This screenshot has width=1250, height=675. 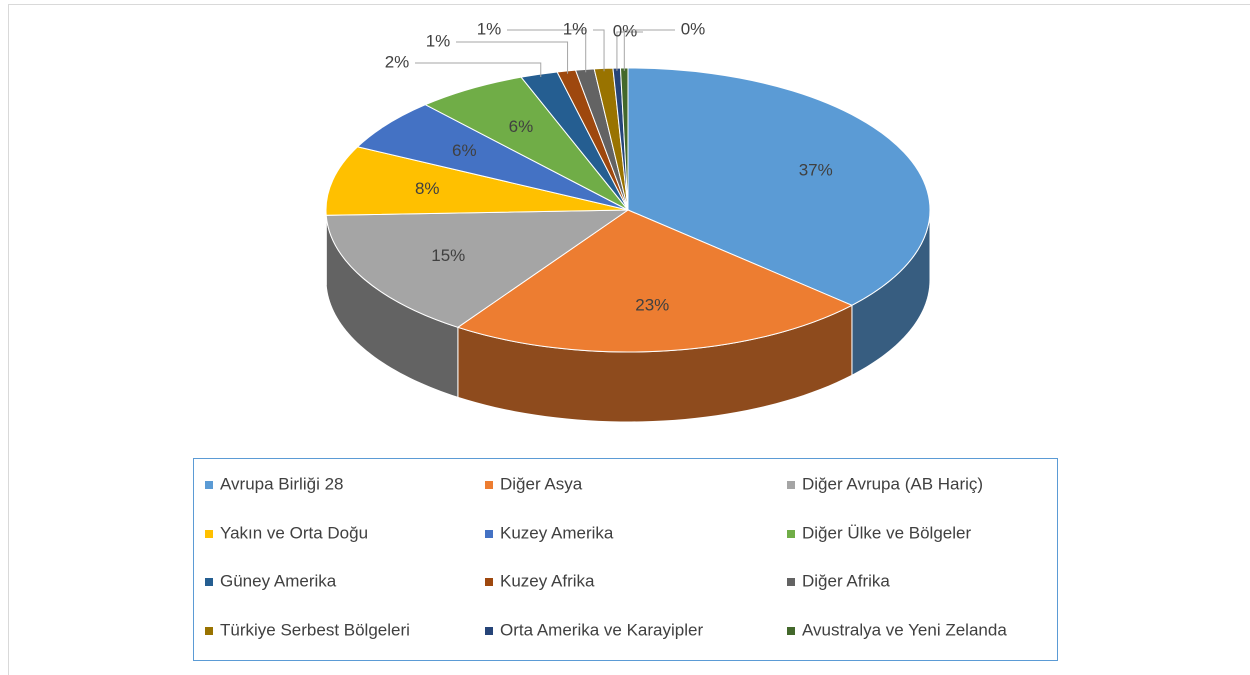 What do you see at coordinates (652, 304) in the screenshot?
I see `data-label: 23%` at bounding box center [652, 304].